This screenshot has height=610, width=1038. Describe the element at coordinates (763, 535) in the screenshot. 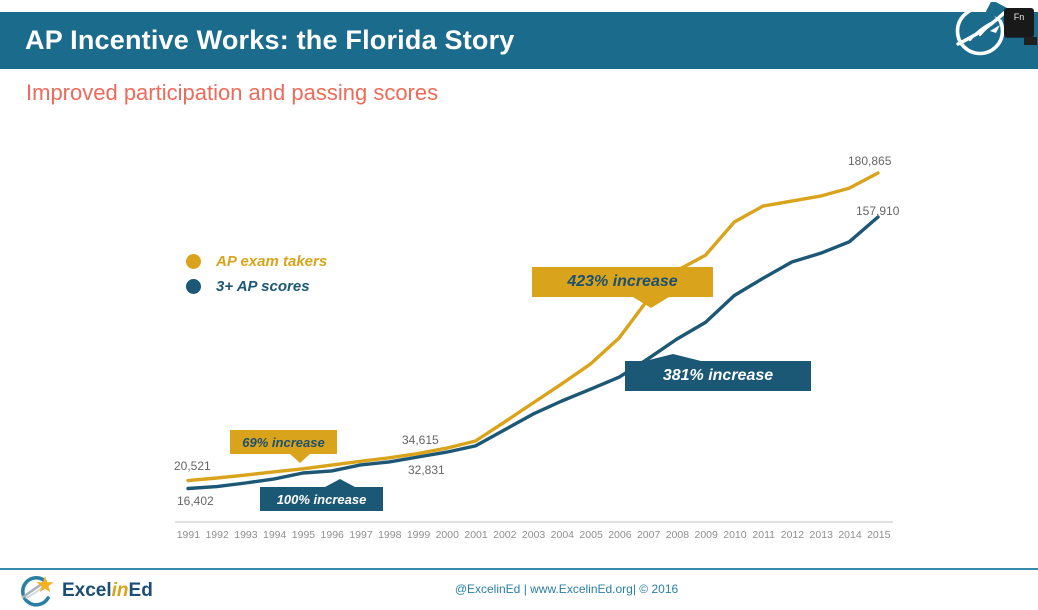

I see `axis-year-label: 2011` at that location.